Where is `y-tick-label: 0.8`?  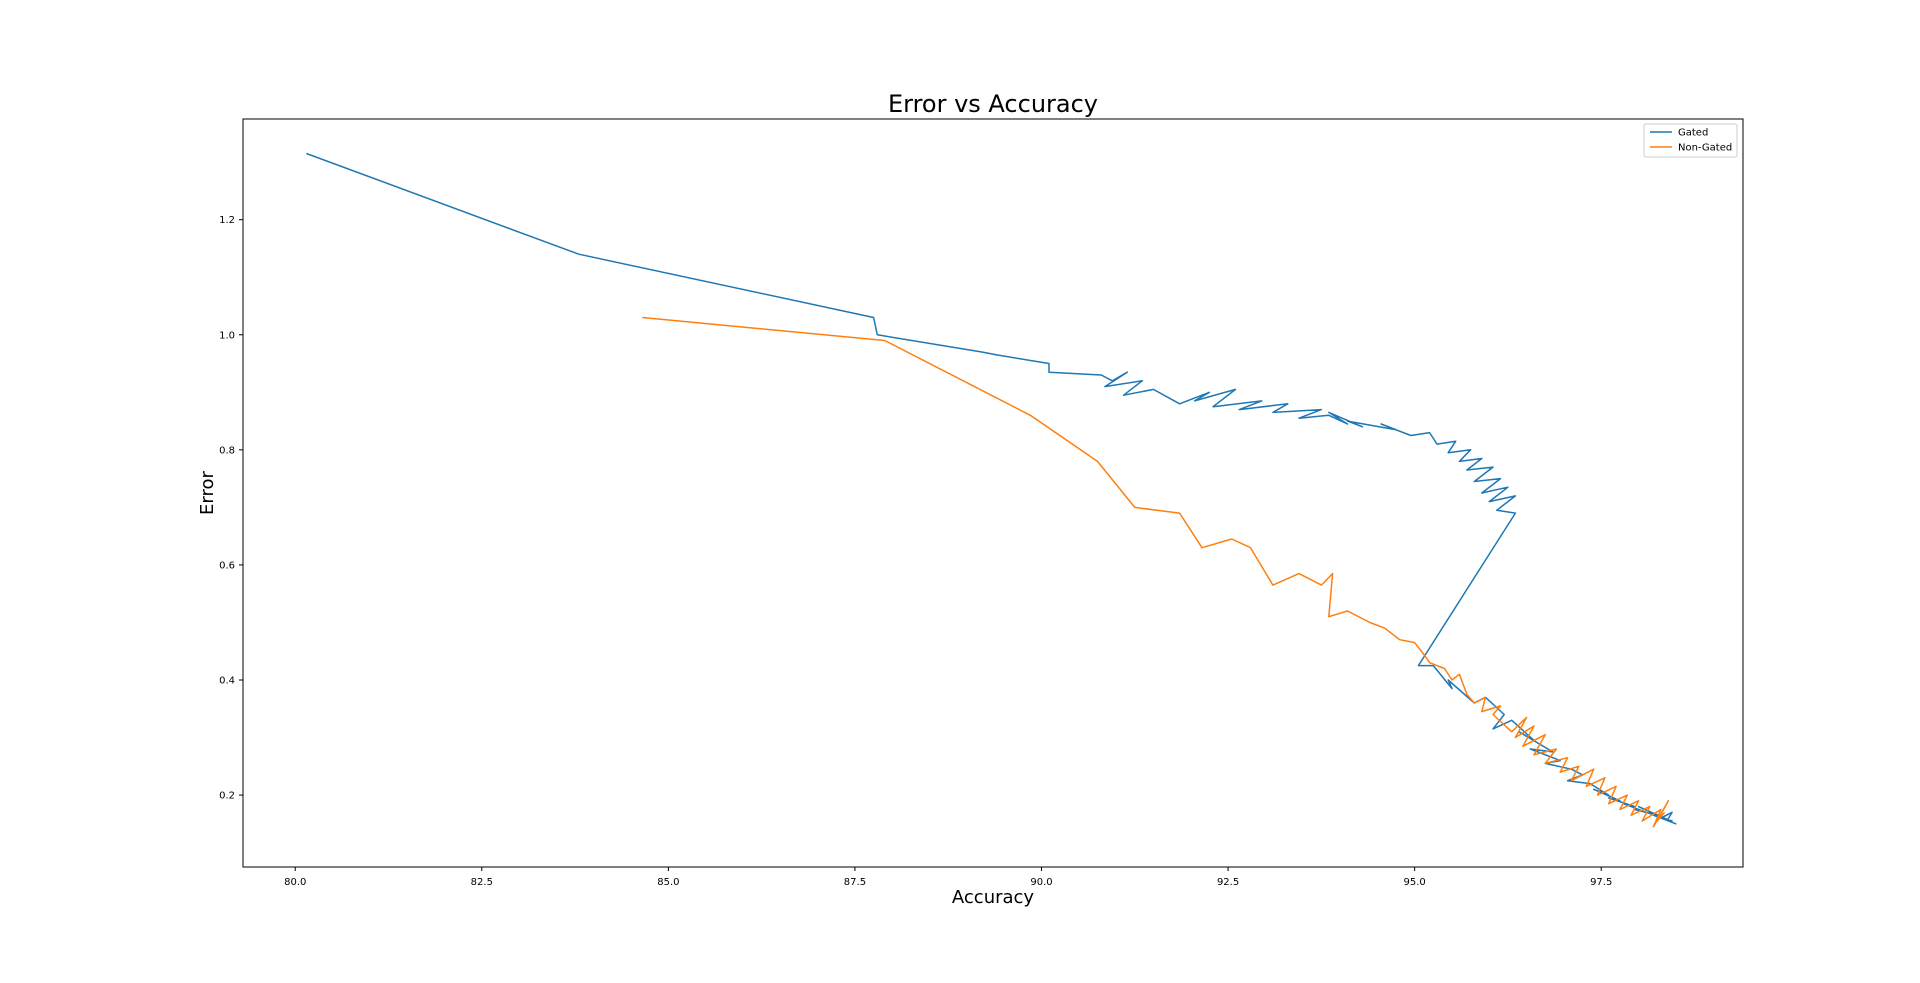 y-tick-label: 0.8 is located at coordinates (227, 450).